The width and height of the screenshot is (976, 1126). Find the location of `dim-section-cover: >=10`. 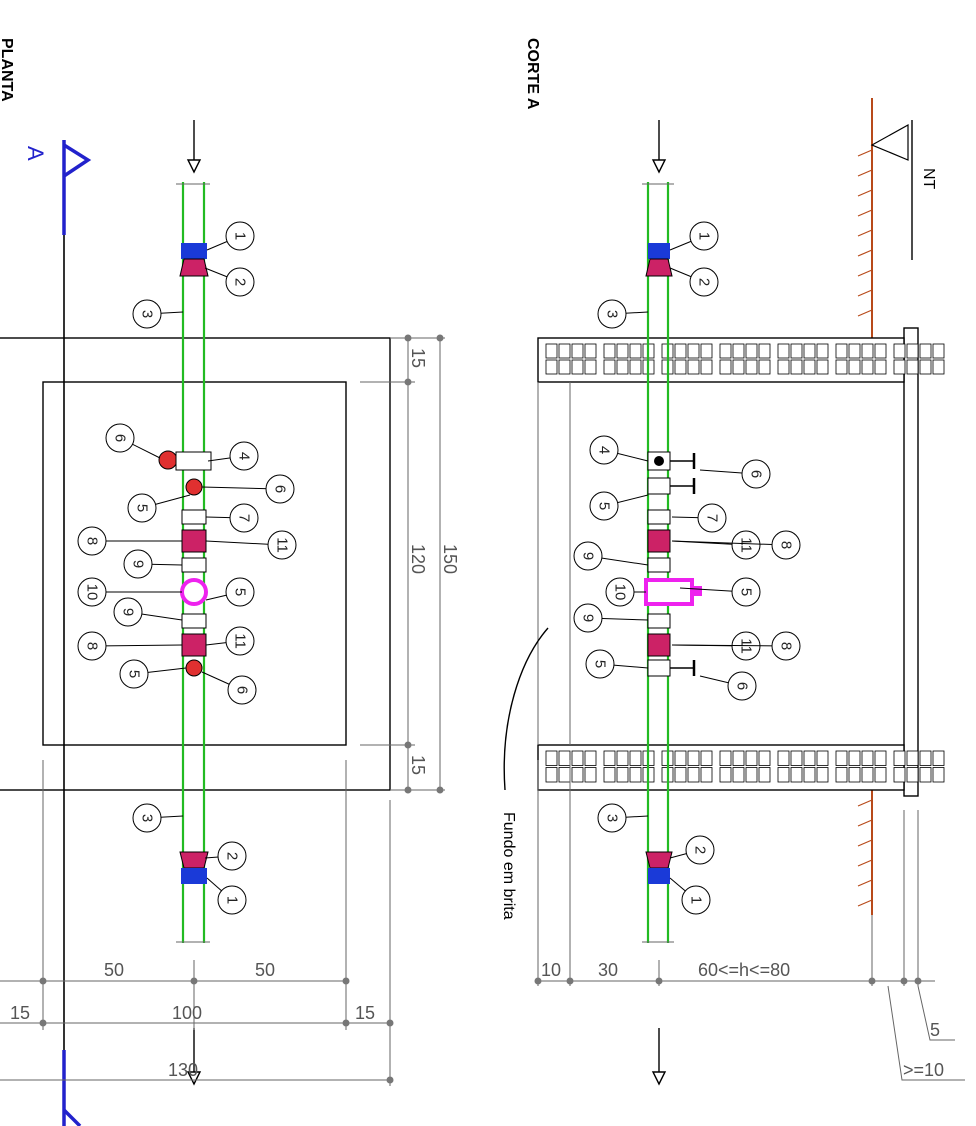

dim-section-cover: >=10 is located at coordinates (923, 1070).